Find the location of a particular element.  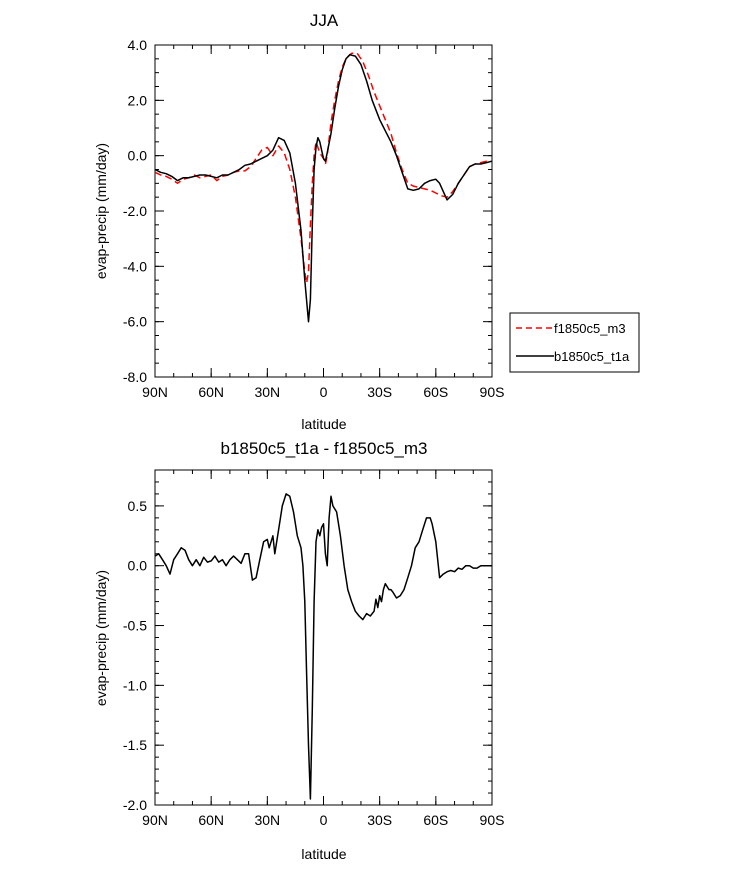

y-tick-label: 4.0 is located at coordinates (138, 45).